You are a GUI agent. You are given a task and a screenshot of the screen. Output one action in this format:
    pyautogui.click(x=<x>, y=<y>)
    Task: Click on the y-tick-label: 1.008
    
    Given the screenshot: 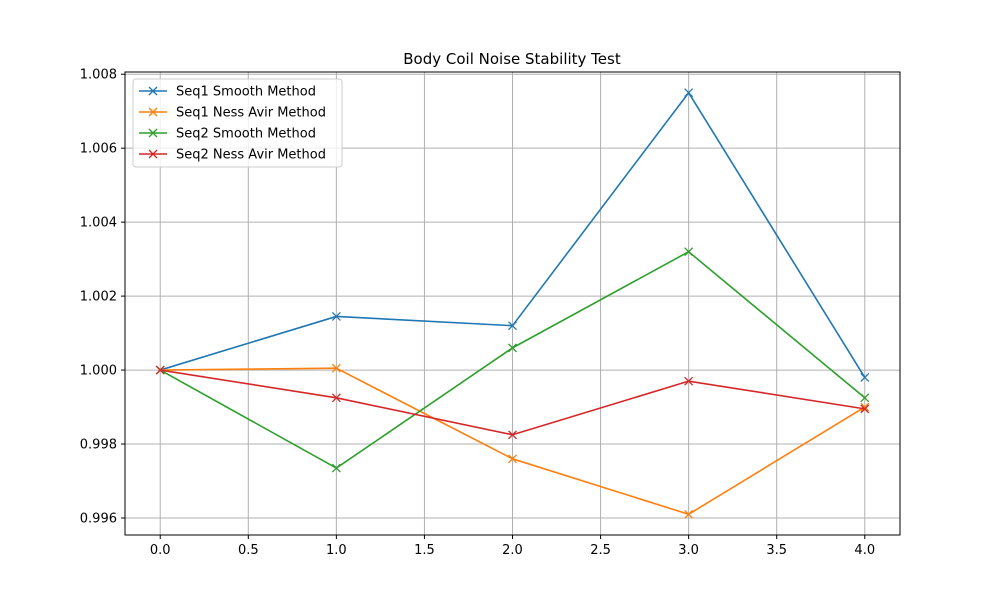 What is the action you would take?
    pyautogui.click(x=98, y=75)
    